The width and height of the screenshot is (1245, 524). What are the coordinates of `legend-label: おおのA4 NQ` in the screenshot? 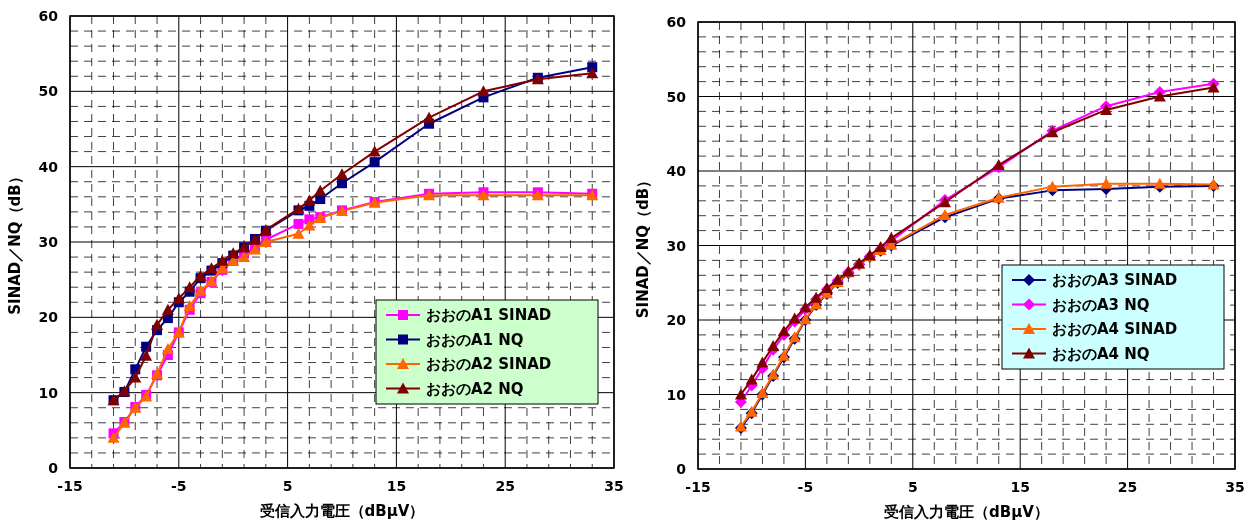 It's located at (1101, 353).